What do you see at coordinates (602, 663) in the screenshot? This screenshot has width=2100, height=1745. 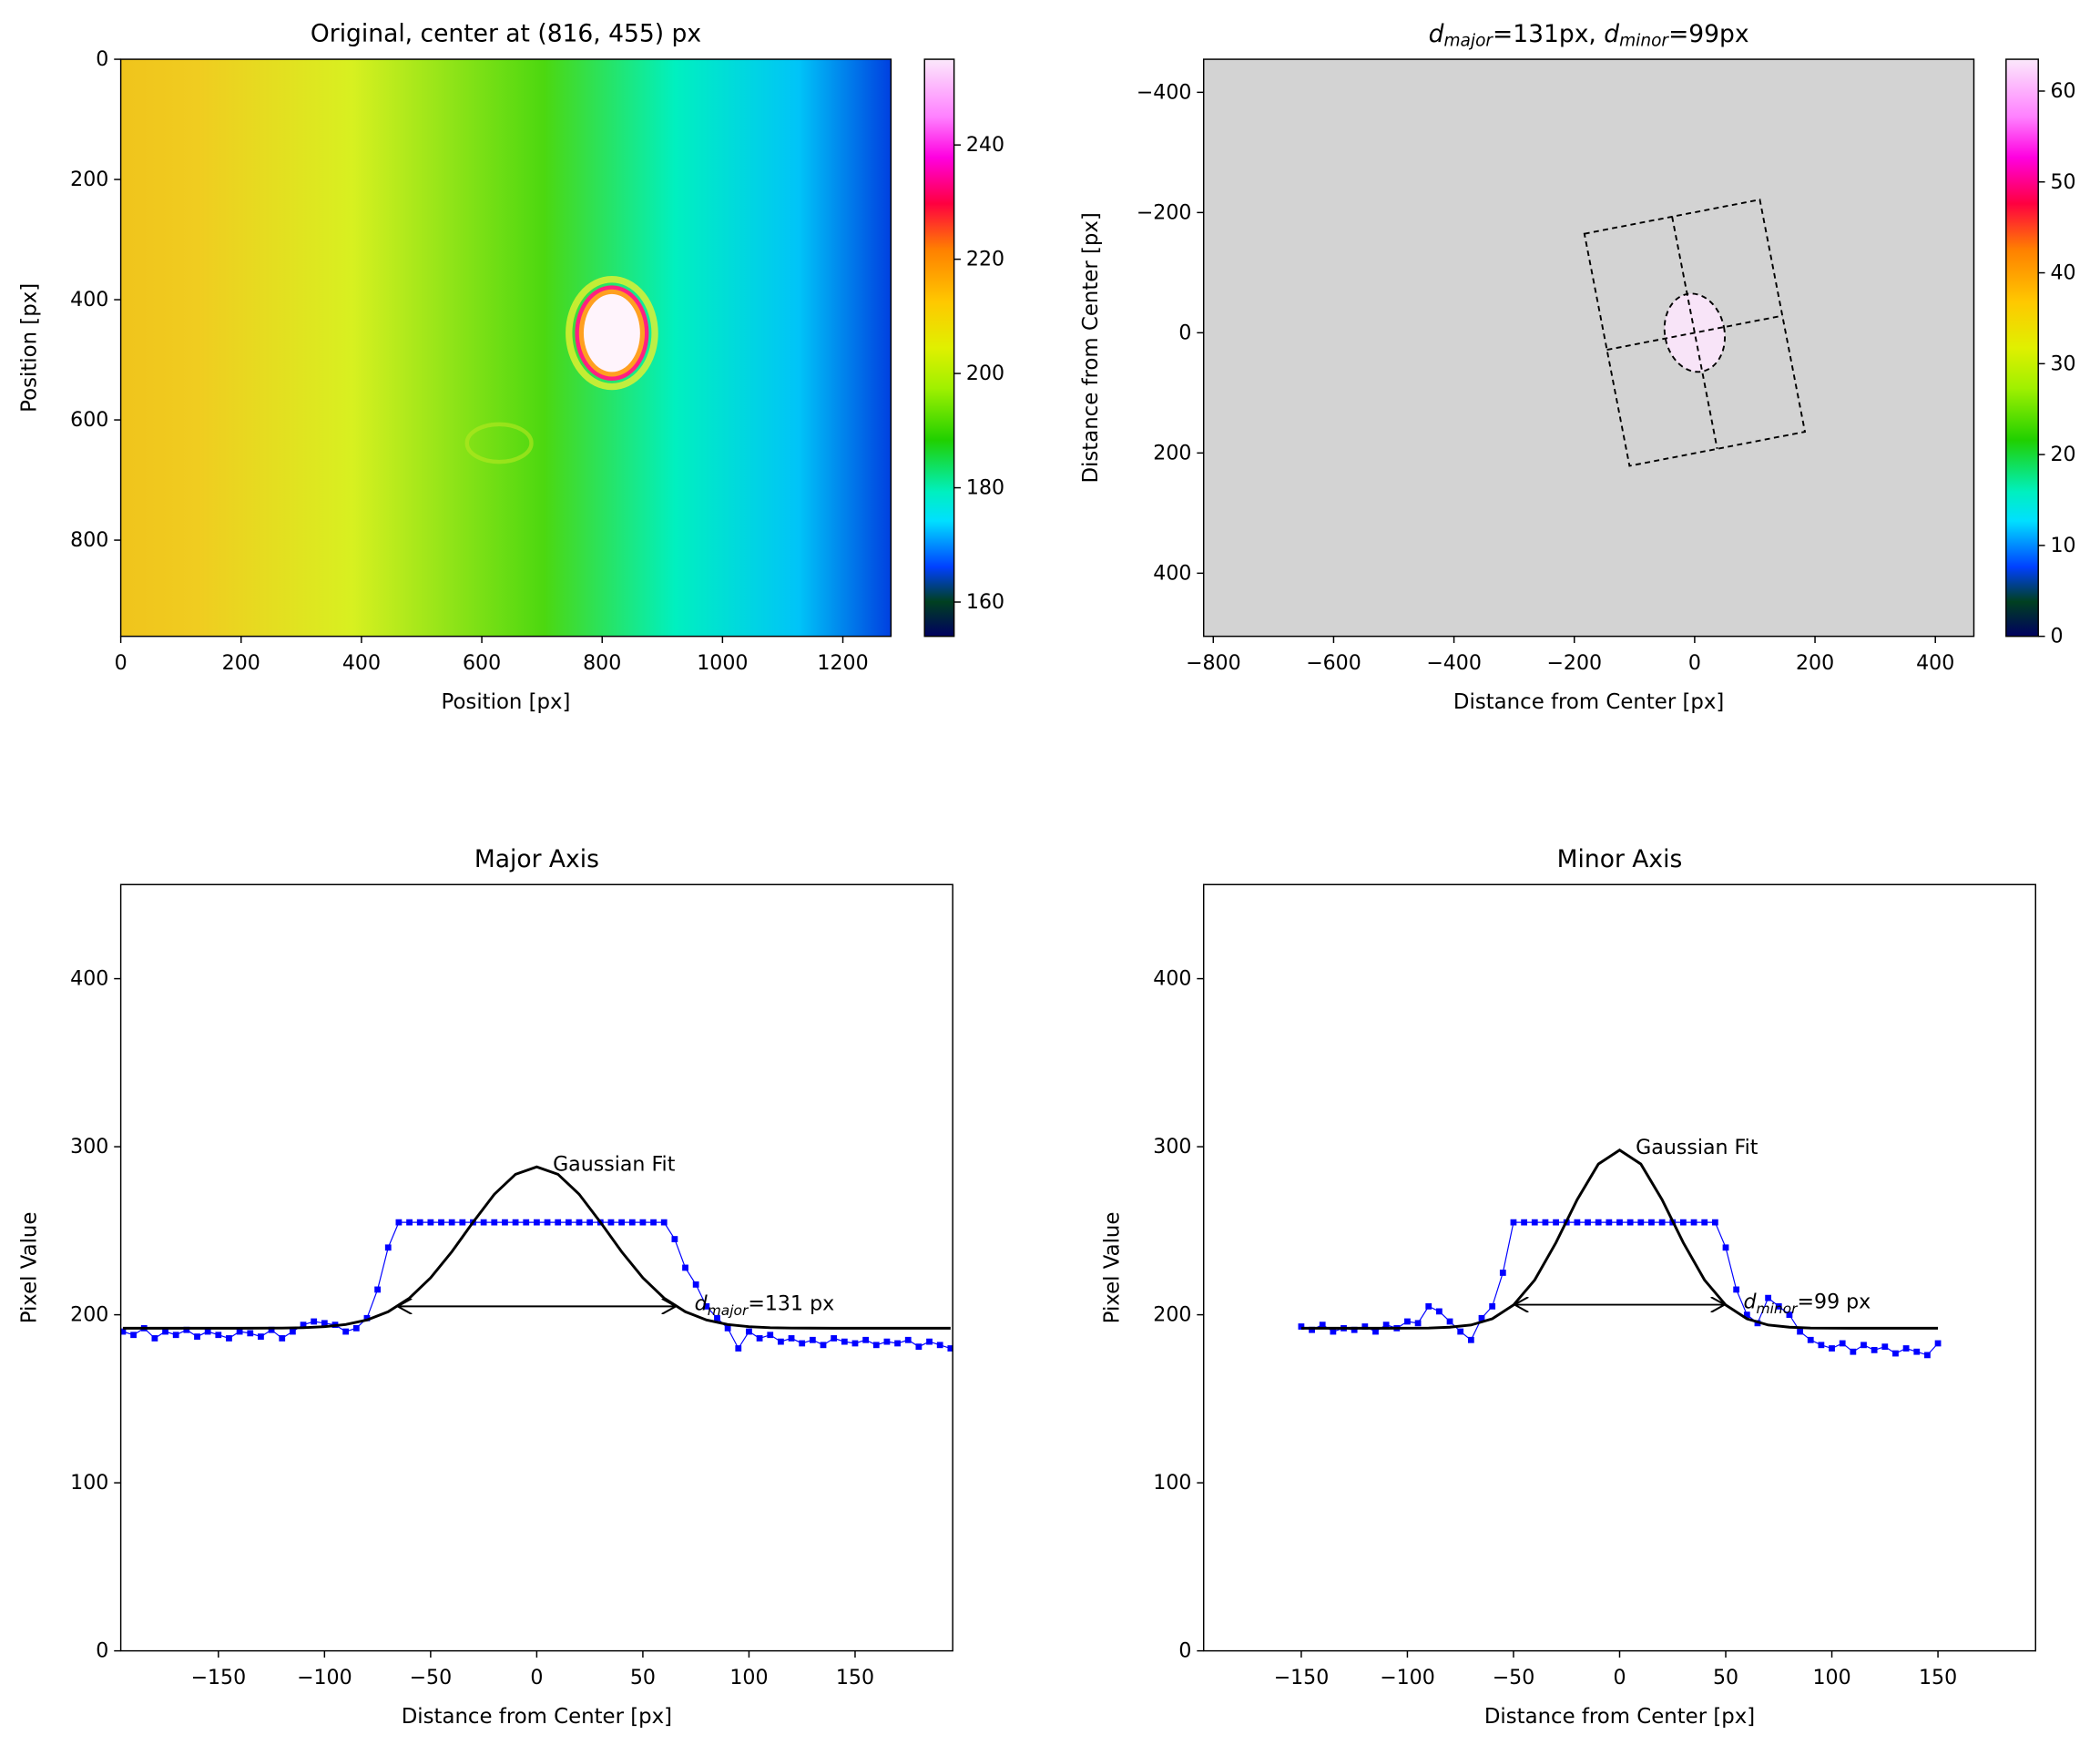 I see `x-tick-label: 800` at bounding box center [602, 663].